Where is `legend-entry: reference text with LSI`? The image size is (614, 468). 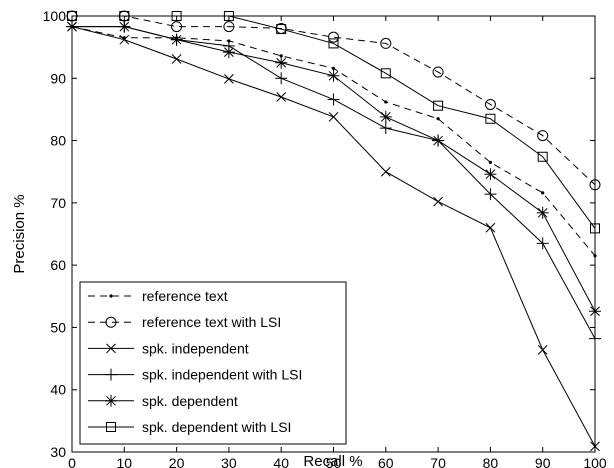
legend-entry: reference text with LSI is located at coordinates (184, 322).